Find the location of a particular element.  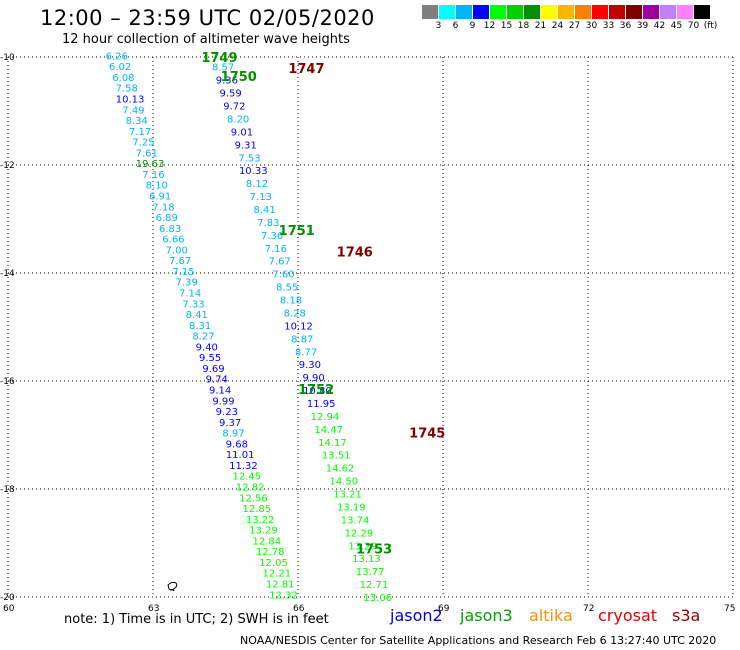

legend-label: 30 is located at coordinates (591, 26).